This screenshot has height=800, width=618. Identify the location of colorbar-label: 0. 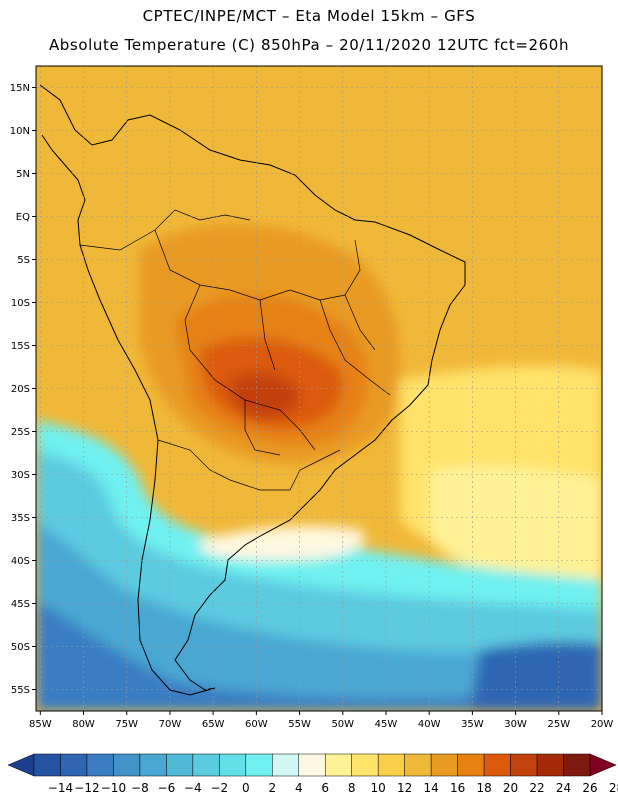
(246, 788).